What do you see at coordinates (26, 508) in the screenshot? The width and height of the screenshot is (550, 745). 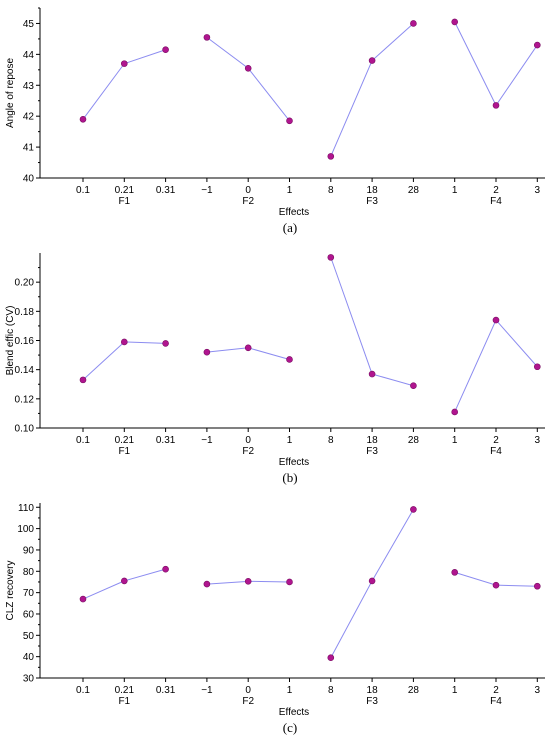 I see `y-tick-label: 110` at bounding box center [26, 508].